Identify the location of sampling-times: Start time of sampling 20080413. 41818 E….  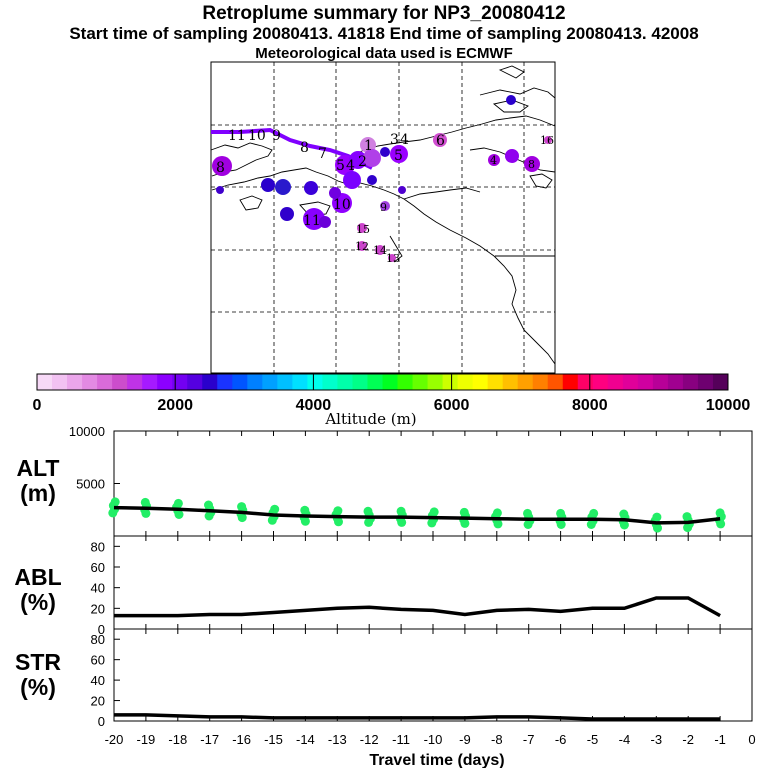
(384, 33).